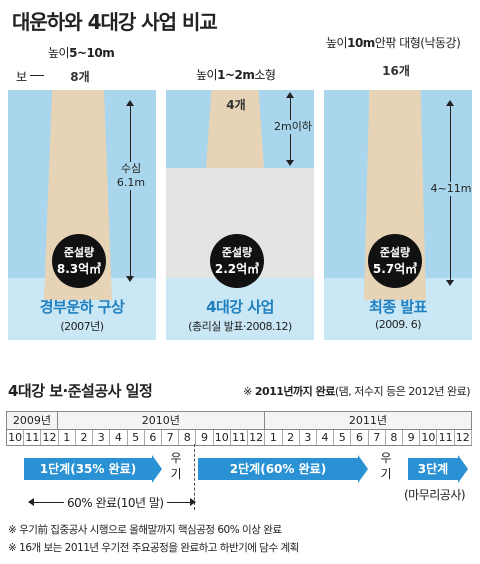 Image resolution: width=480 pixels, height=564 pixels. I want to click on weir-count: 16개, so click(396, 71).